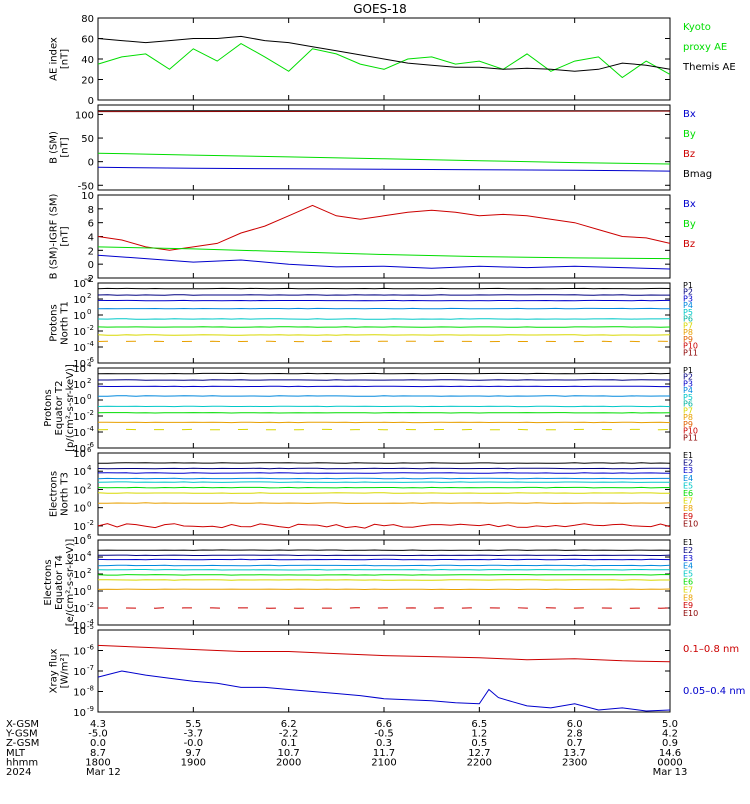 The width and height of the screenshot is (750, 804). Describe the element at coordinates (690, 613) in the screenshot. I see `legend-entry: E10` at that location.